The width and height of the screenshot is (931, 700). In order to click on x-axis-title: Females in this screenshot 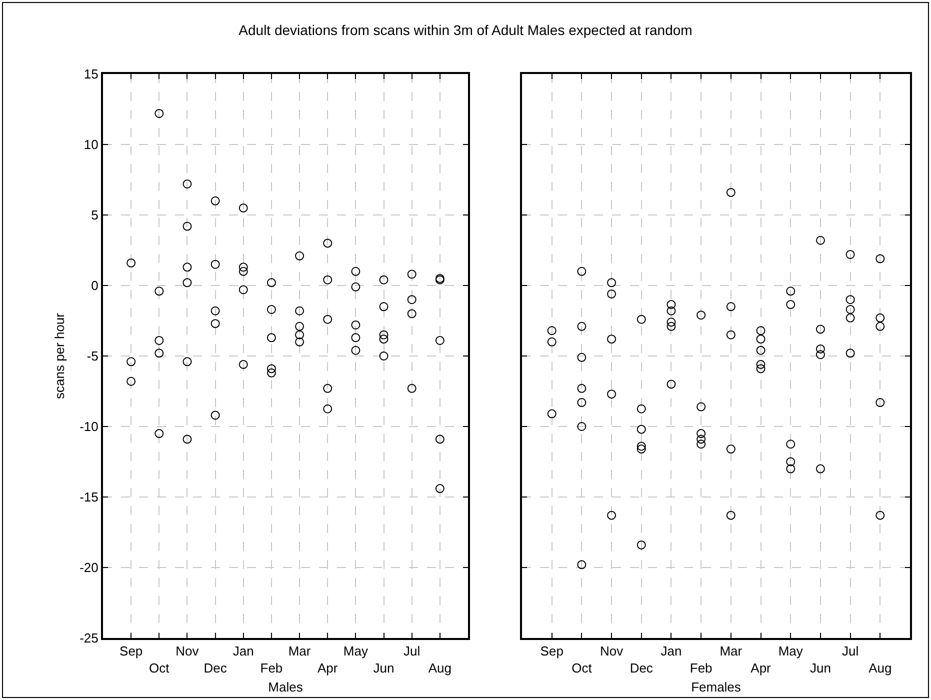, I will do `click(716, 687)`.